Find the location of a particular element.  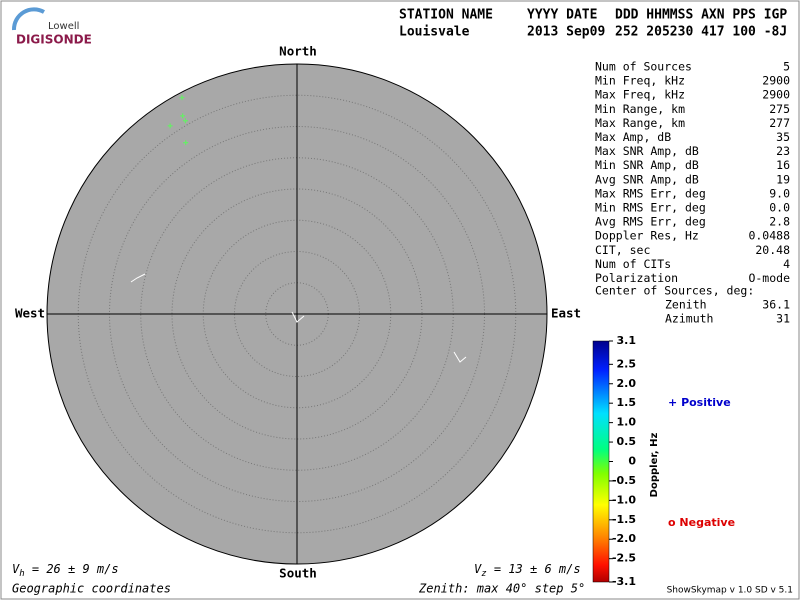

west-label: West is located at coordinates (30, 313).